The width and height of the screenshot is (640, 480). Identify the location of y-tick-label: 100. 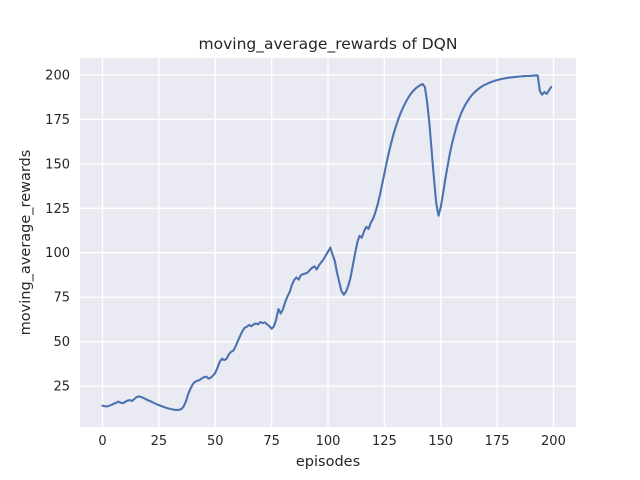
(57, 253).